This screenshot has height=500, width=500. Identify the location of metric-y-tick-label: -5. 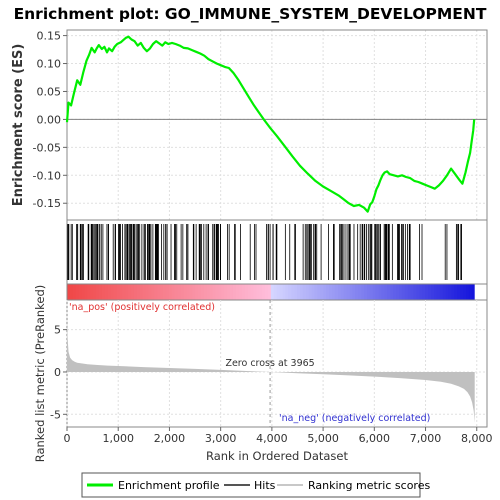
(55, 414).